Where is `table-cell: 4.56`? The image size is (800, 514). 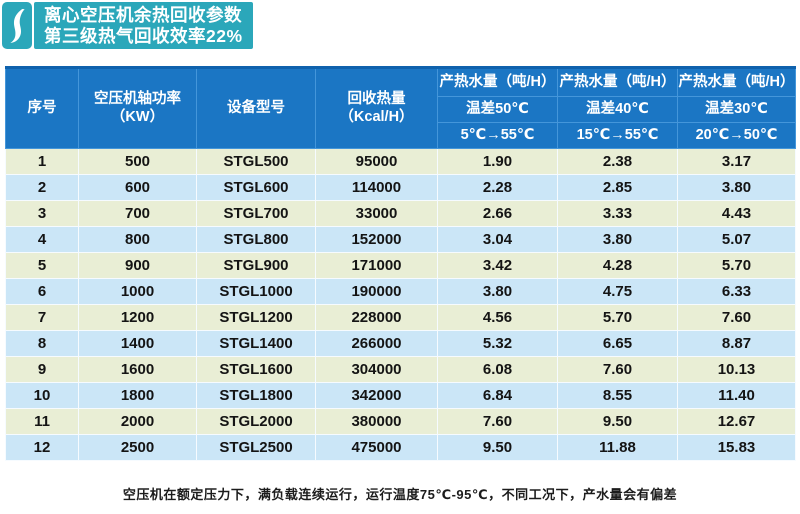
table-cell: 4.56 is located at coordinates (497, 317).